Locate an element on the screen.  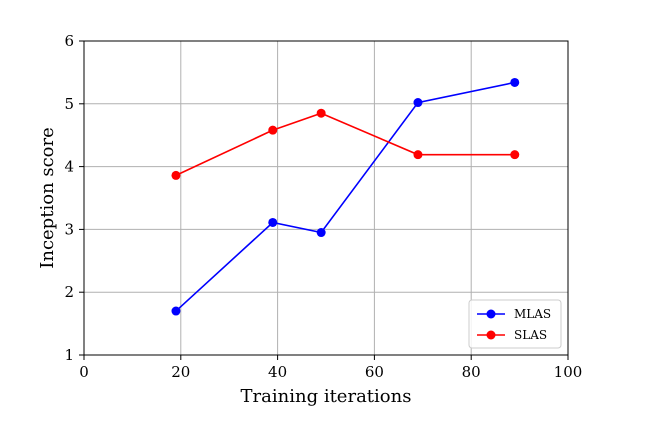
y-tick-label: 3 is located at coordinates (69, 229).